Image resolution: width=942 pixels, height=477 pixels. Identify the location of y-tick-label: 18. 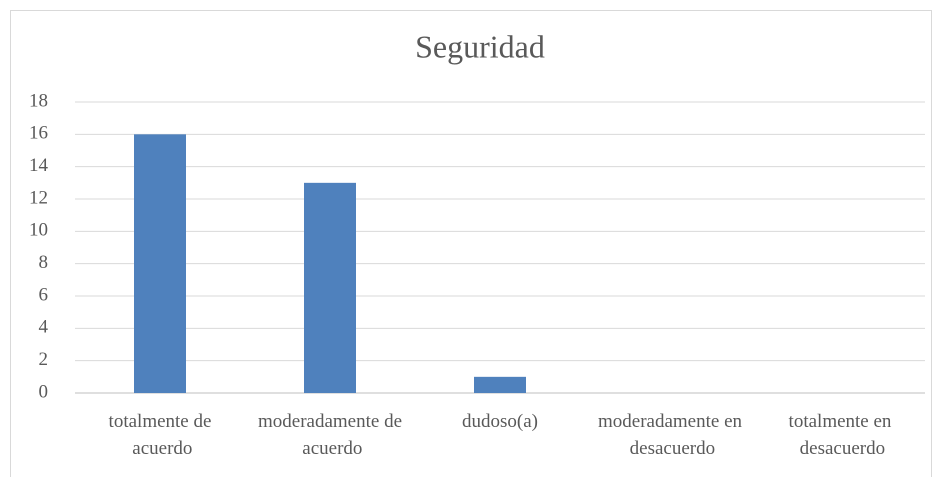
(38, 100).